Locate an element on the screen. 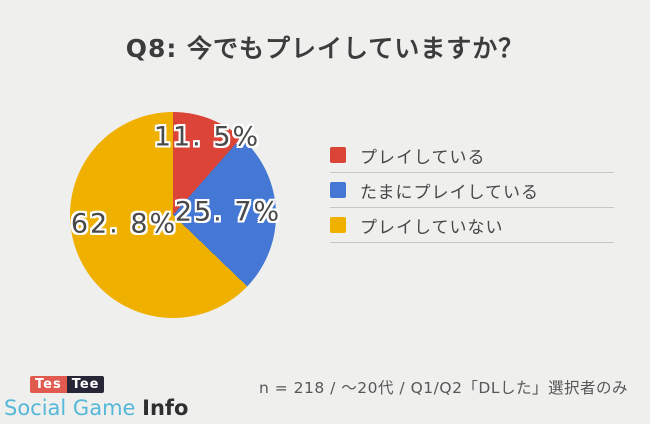 The width and height of the screenshot is (650, 424). social-game-info-logo-light: Social Game is located at coordinates (73, 408).